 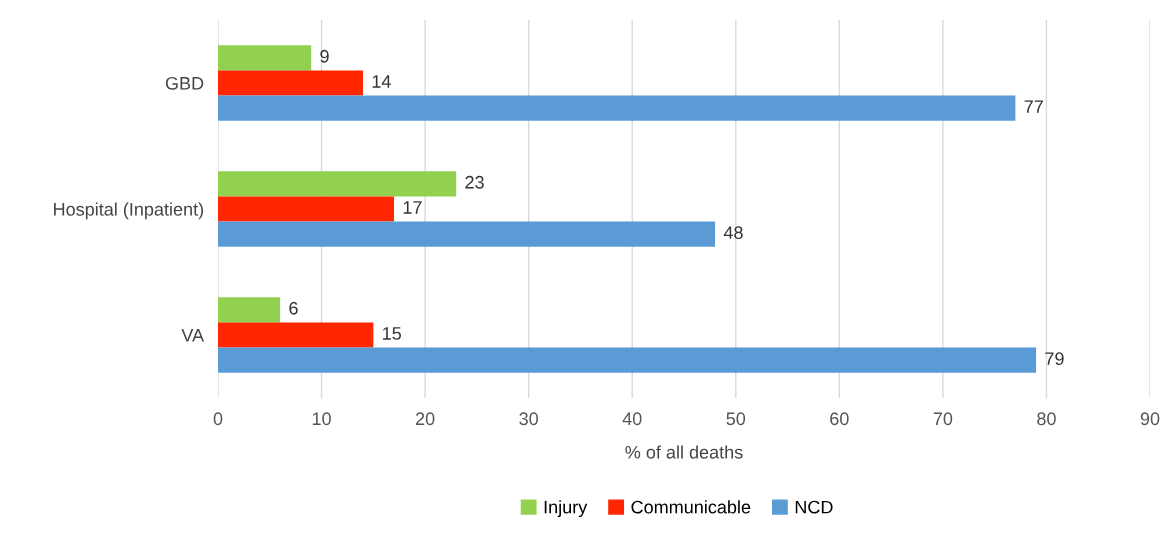 I want to click on data-label: 15, so click(x=392, y=333).